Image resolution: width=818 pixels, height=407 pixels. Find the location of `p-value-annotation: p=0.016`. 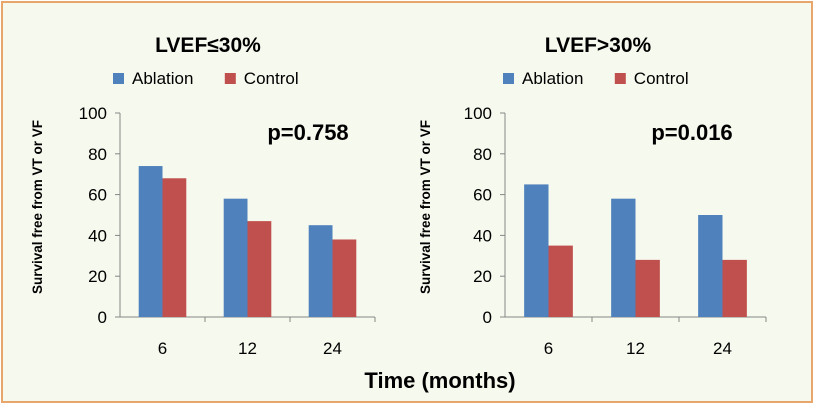

p-value-annotation: p=0.016 is located at coordinates (691, 132).